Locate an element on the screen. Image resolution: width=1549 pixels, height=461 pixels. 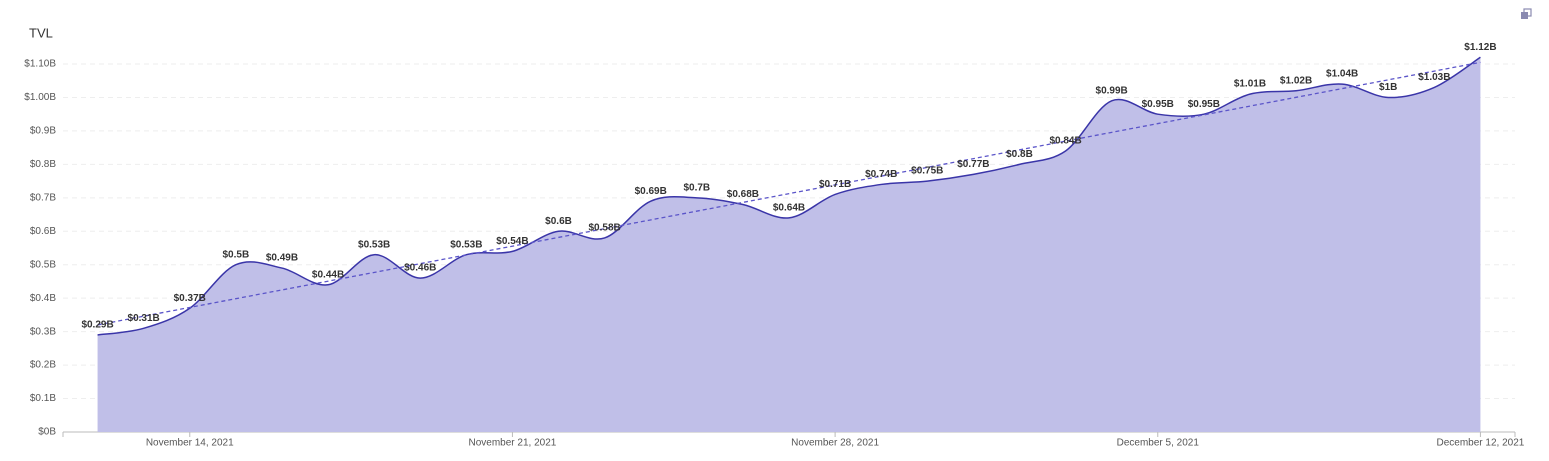
value-label: $0.6B is located at coordinates (558, 221).